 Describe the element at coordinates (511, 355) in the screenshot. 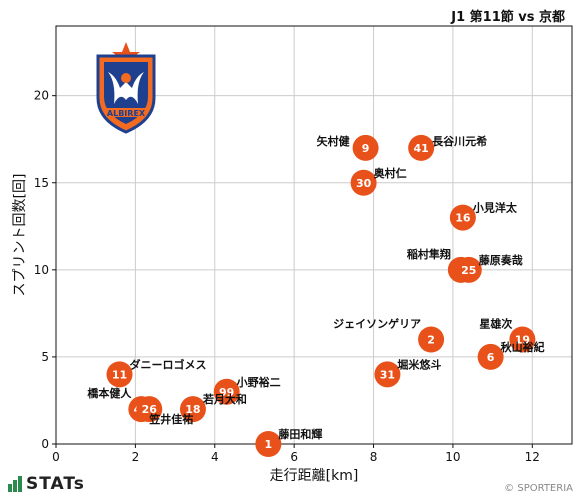

I see `data-point: 6 秋山裕紀` at that location.